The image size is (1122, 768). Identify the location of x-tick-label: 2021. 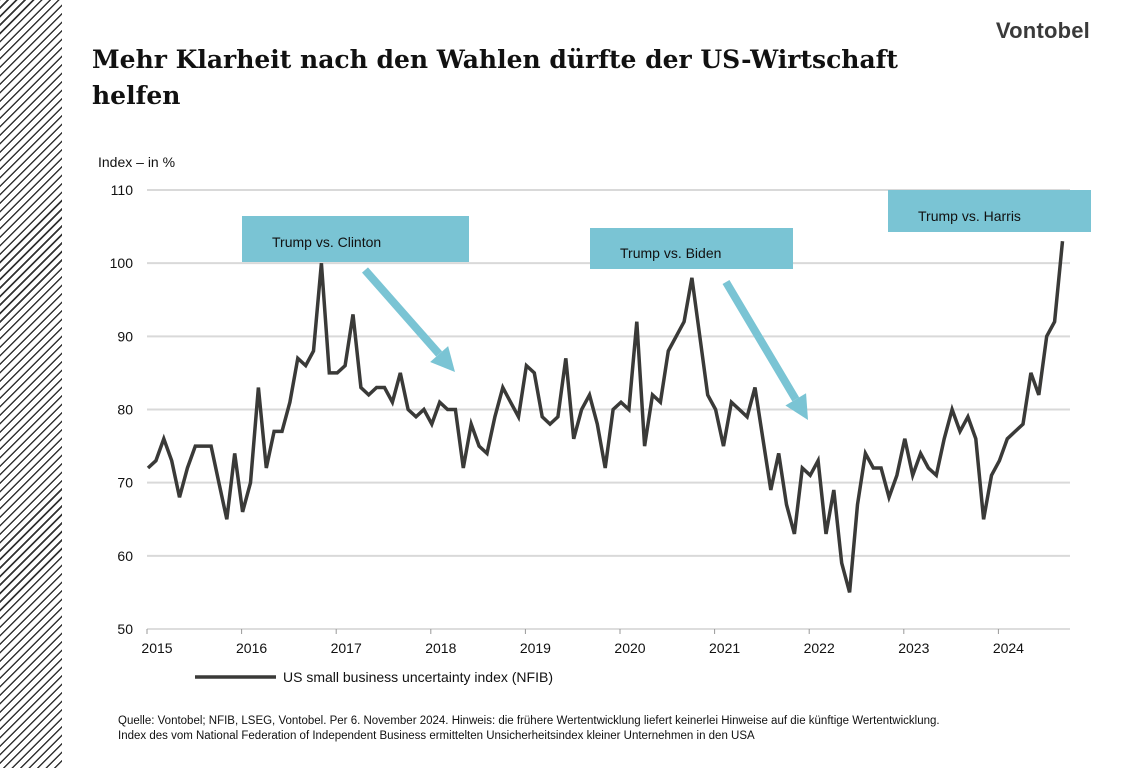
(724, 648).